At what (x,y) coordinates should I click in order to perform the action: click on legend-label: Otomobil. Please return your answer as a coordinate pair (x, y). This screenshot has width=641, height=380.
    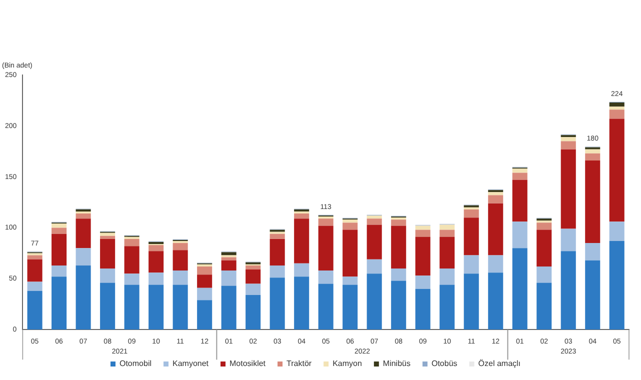
    Looking at the image, I should click on (135, 363).